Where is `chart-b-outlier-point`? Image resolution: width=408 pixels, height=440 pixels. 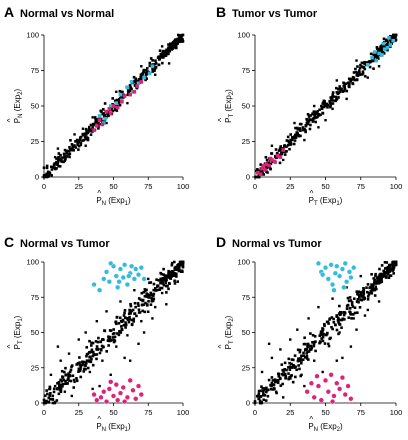
chart-b-outlier-point is located at coordinates (294, 123).